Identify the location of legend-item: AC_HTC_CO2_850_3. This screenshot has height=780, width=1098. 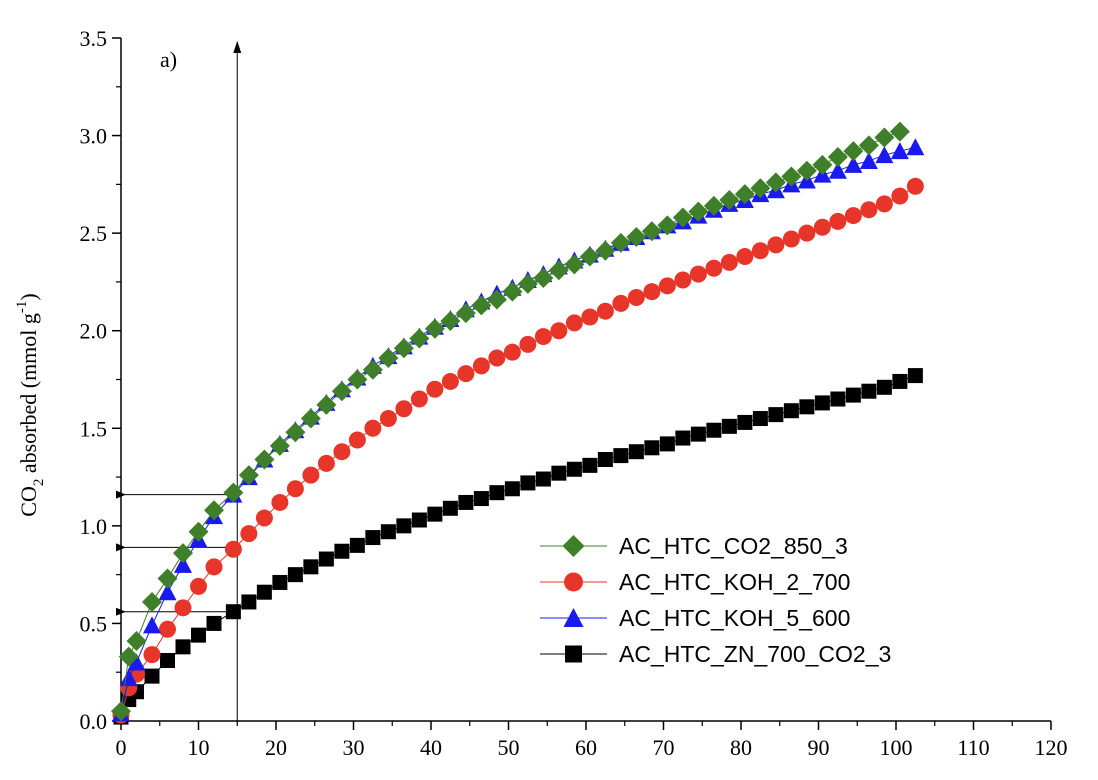
(694, 546).